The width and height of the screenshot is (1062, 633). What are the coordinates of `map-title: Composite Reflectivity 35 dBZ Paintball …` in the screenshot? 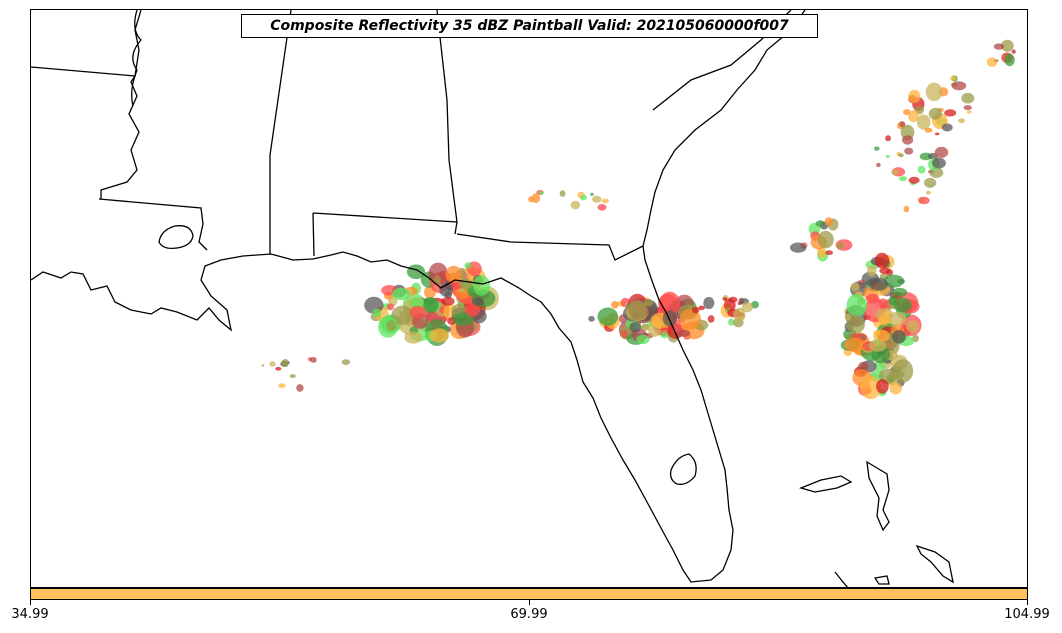 It's located at (529, 26).